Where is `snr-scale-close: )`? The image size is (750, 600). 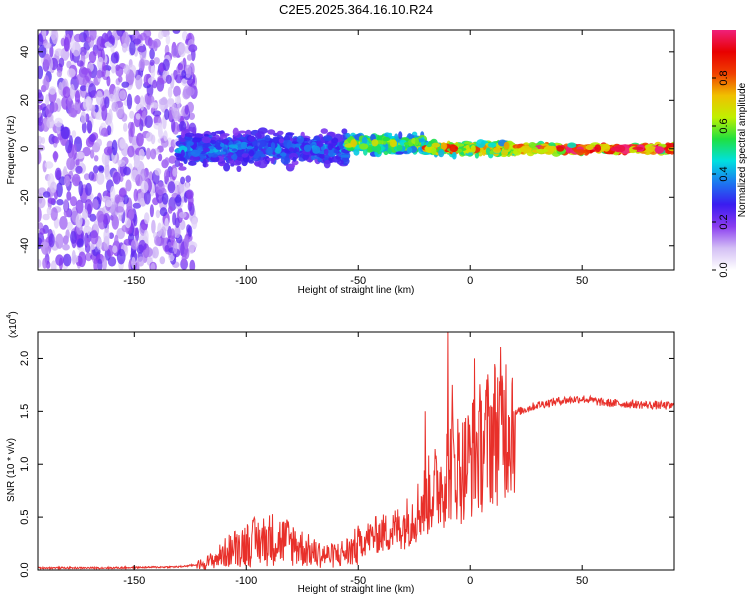
snr-scale-close: ) is located at coordinates (13, 312).